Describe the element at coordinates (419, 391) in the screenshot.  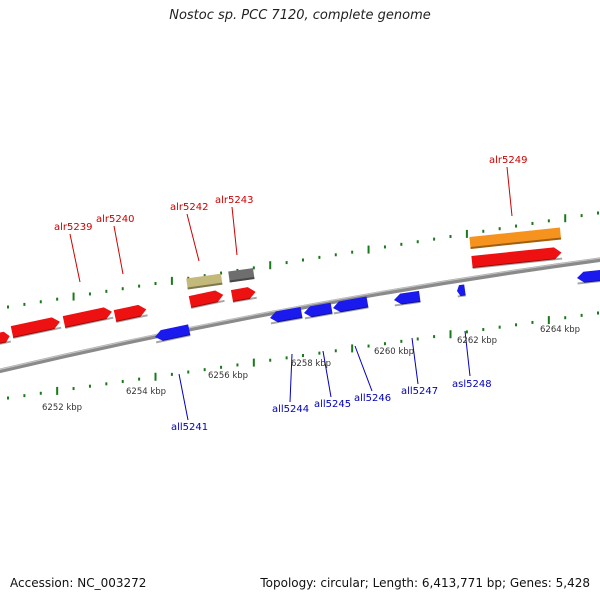
I see `gene-label-all5247: all5247` at that location.